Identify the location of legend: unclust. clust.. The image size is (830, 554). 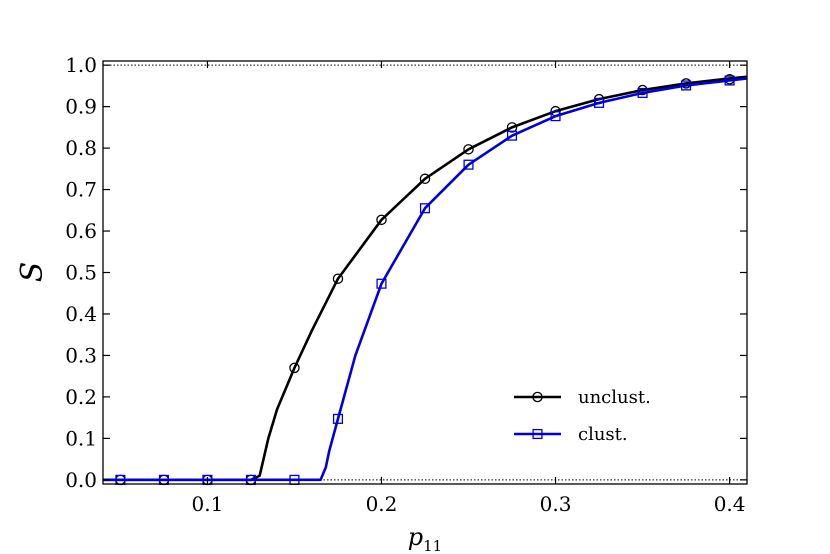
(582, 416).